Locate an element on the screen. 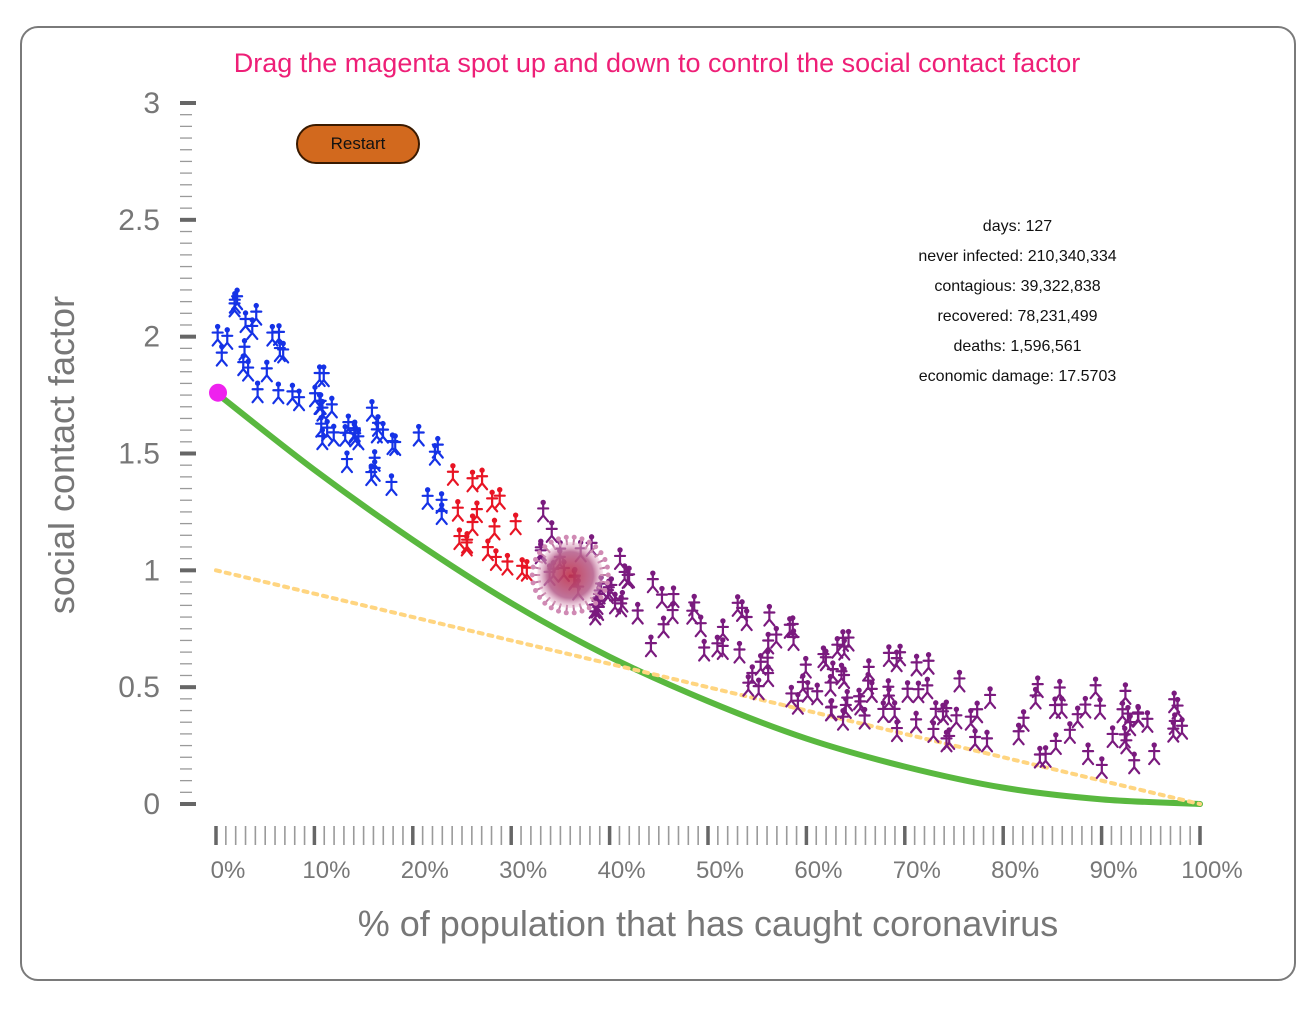 The width and height of the screenshot is (1314, 1010). x-tick-label: 40% is located at coordinates (622, 870).